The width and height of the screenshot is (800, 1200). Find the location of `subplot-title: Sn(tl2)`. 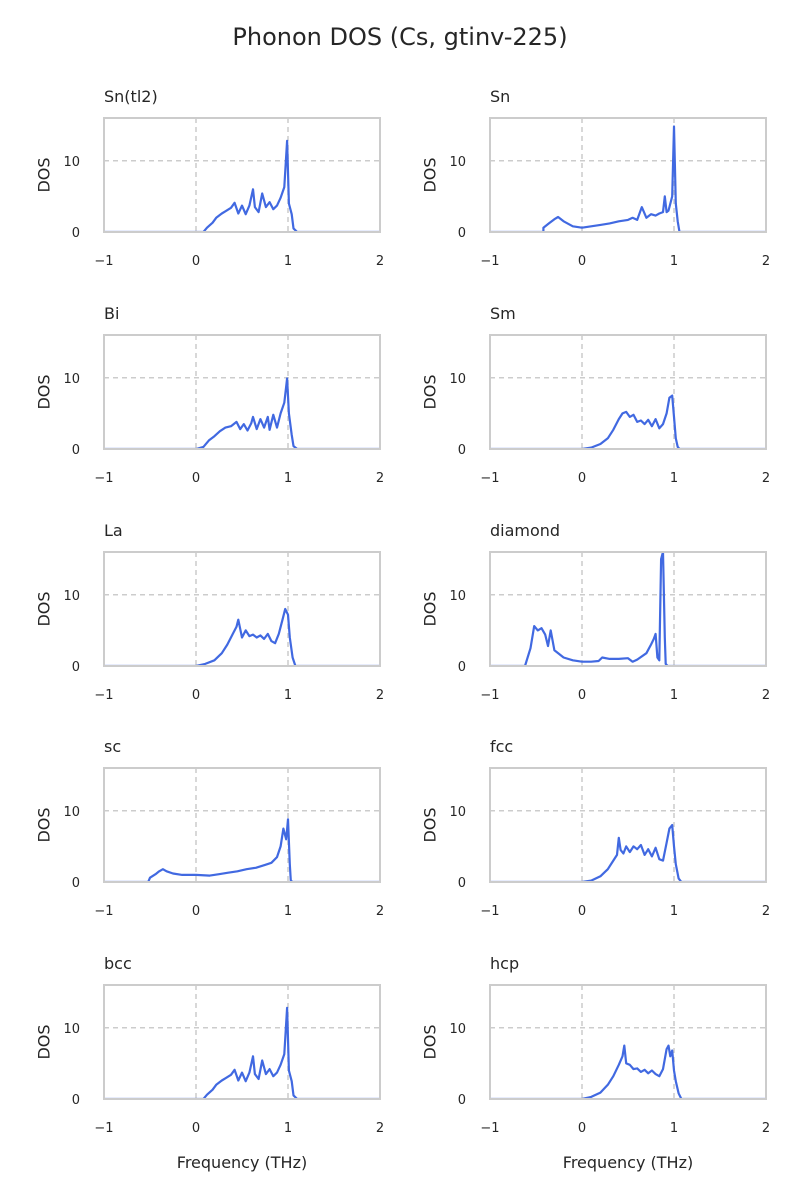

subplot-title: Sn(tl2) is located at coordinates (131, 96).